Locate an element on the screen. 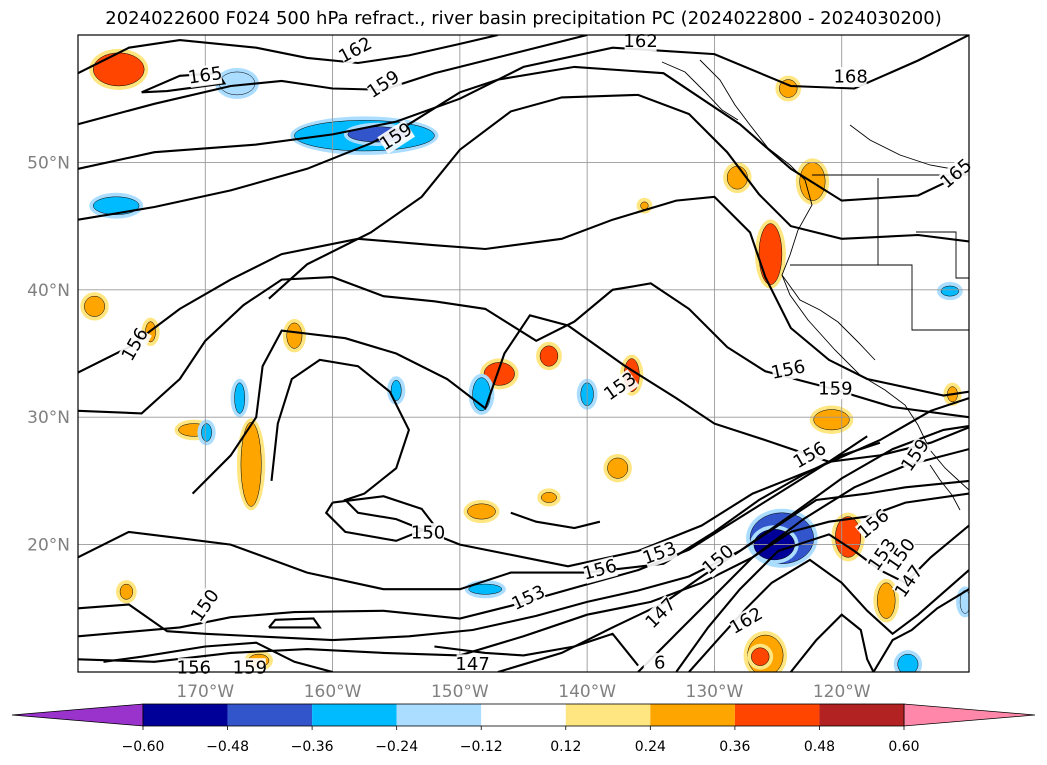 This screenshot has height=765, width=1047. lon-tick-label: 150°W is located at coordinates (460, 692).